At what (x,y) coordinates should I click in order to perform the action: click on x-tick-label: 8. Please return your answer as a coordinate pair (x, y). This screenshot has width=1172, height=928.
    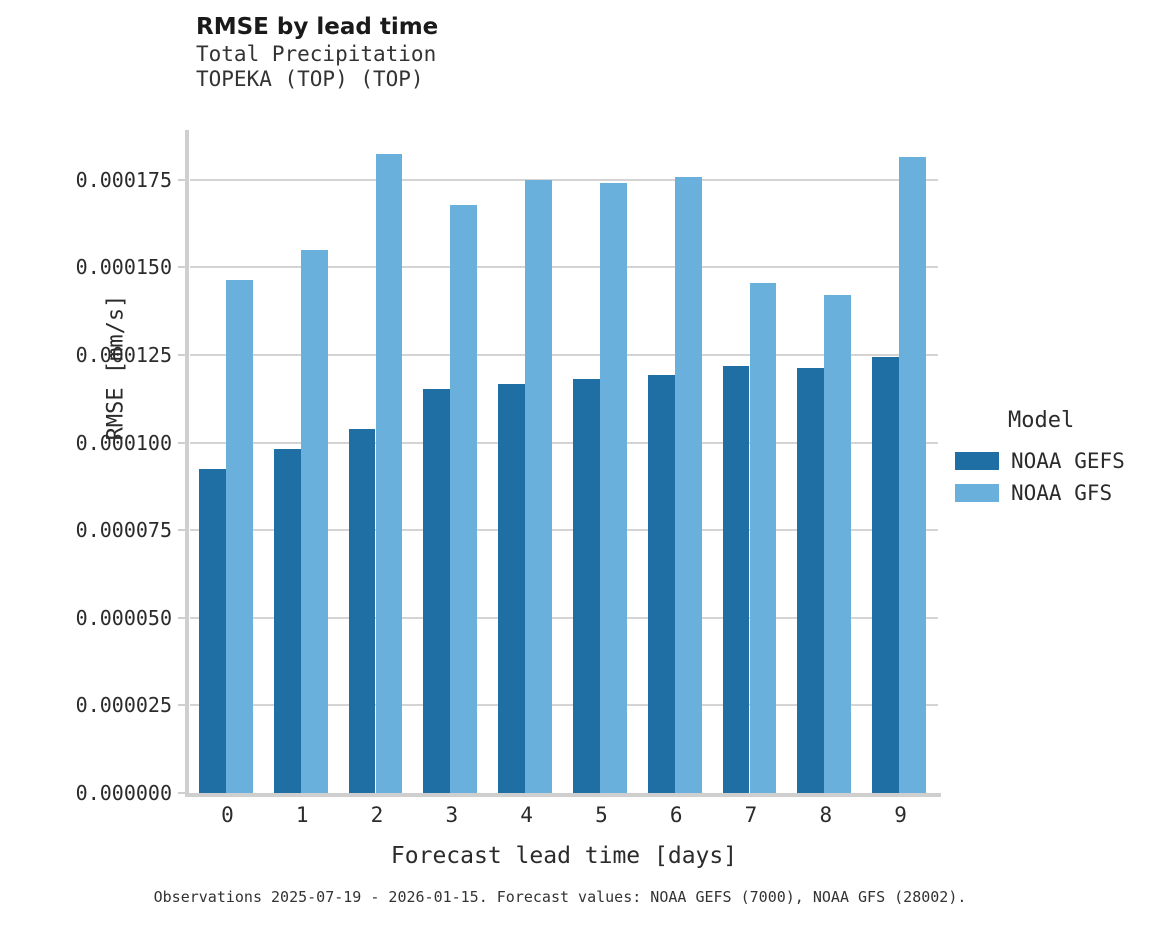
    Looking at the image, I should click on (826, 815).